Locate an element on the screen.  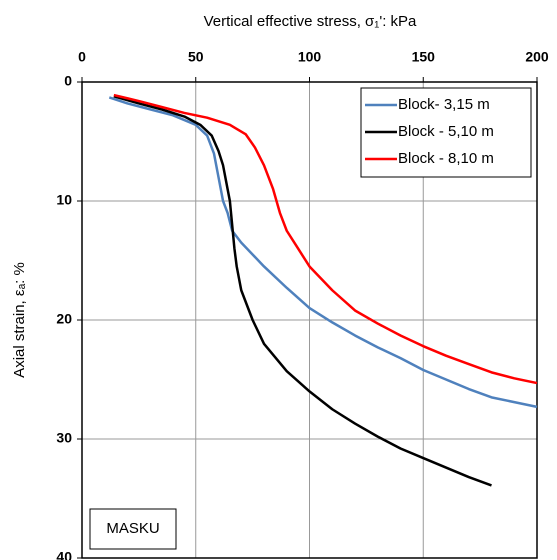
x-tick-label: 150 is located at coordinates (424, 57).